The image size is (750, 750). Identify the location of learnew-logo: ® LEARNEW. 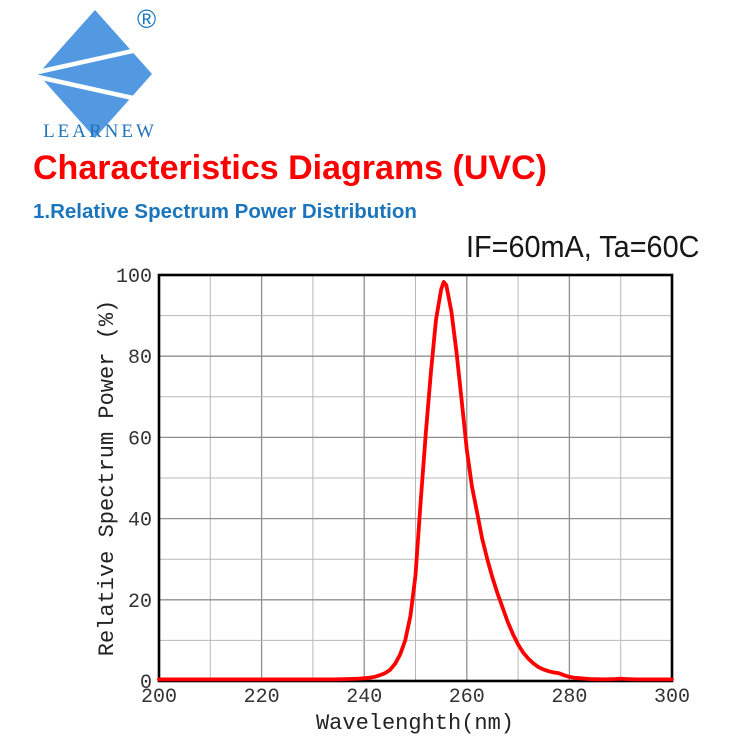
(95, 80).